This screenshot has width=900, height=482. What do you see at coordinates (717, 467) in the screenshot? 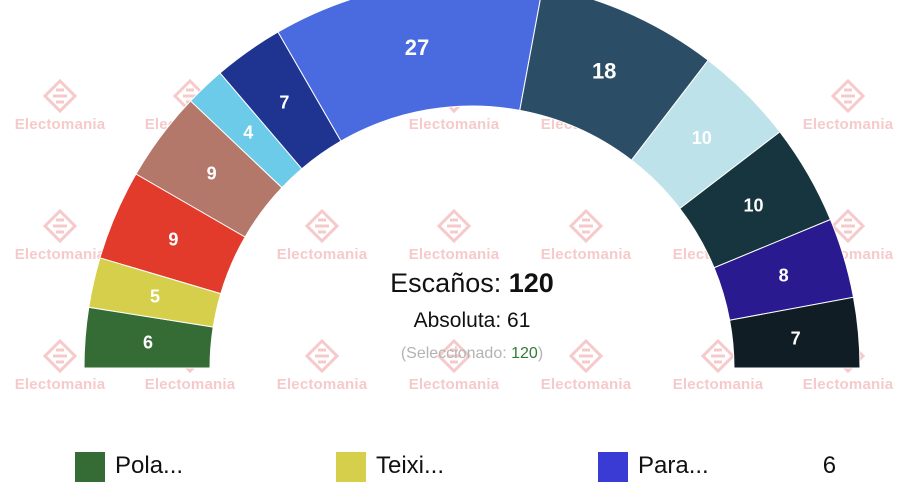
I see `legend-item-2: Para... 6` at bounding box center [717, 467].